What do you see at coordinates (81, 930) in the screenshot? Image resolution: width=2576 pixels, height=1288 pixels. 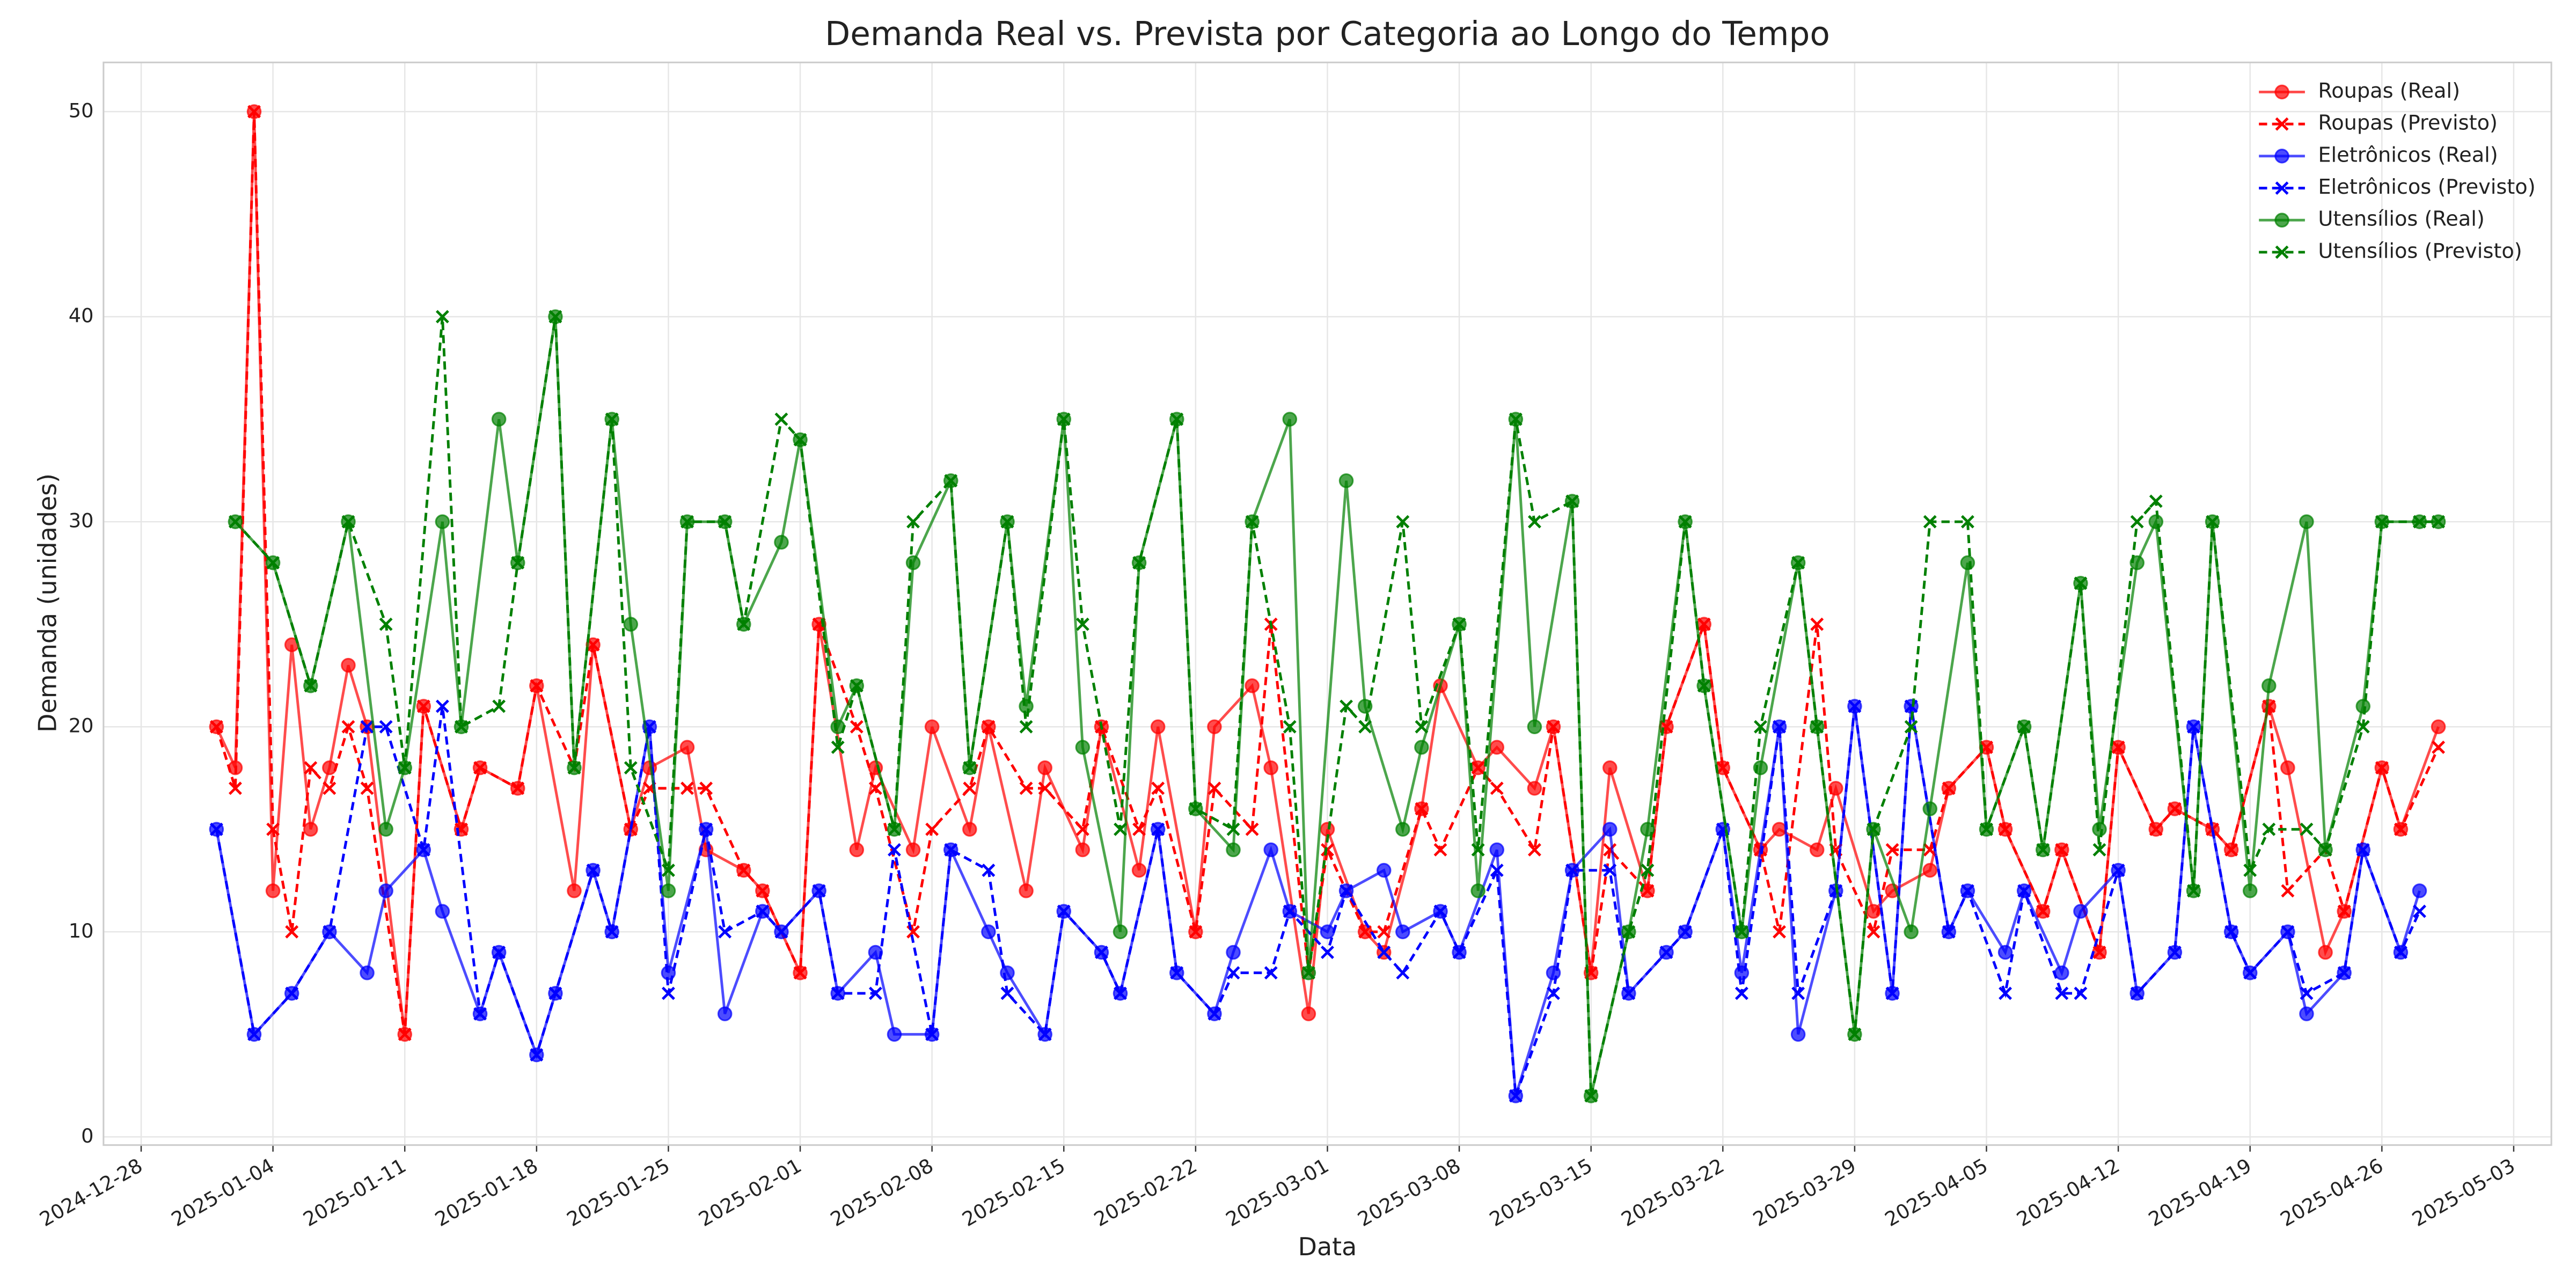 I see `y-tick-label: 10` at bounding box center [81, 930].